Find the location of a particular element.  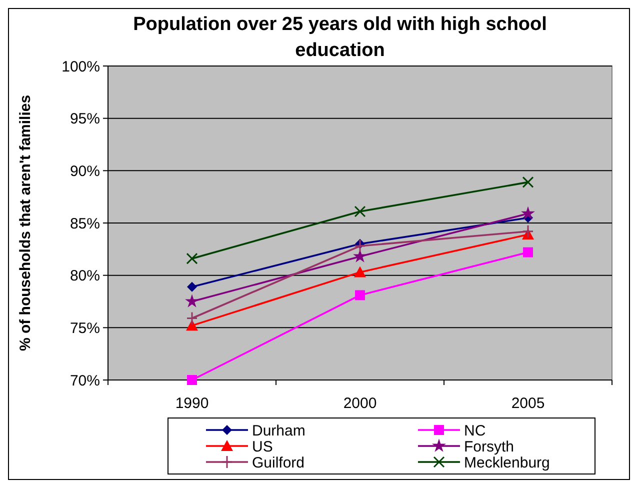

y-tick-label: 80% is located at coordinates (85, 276).